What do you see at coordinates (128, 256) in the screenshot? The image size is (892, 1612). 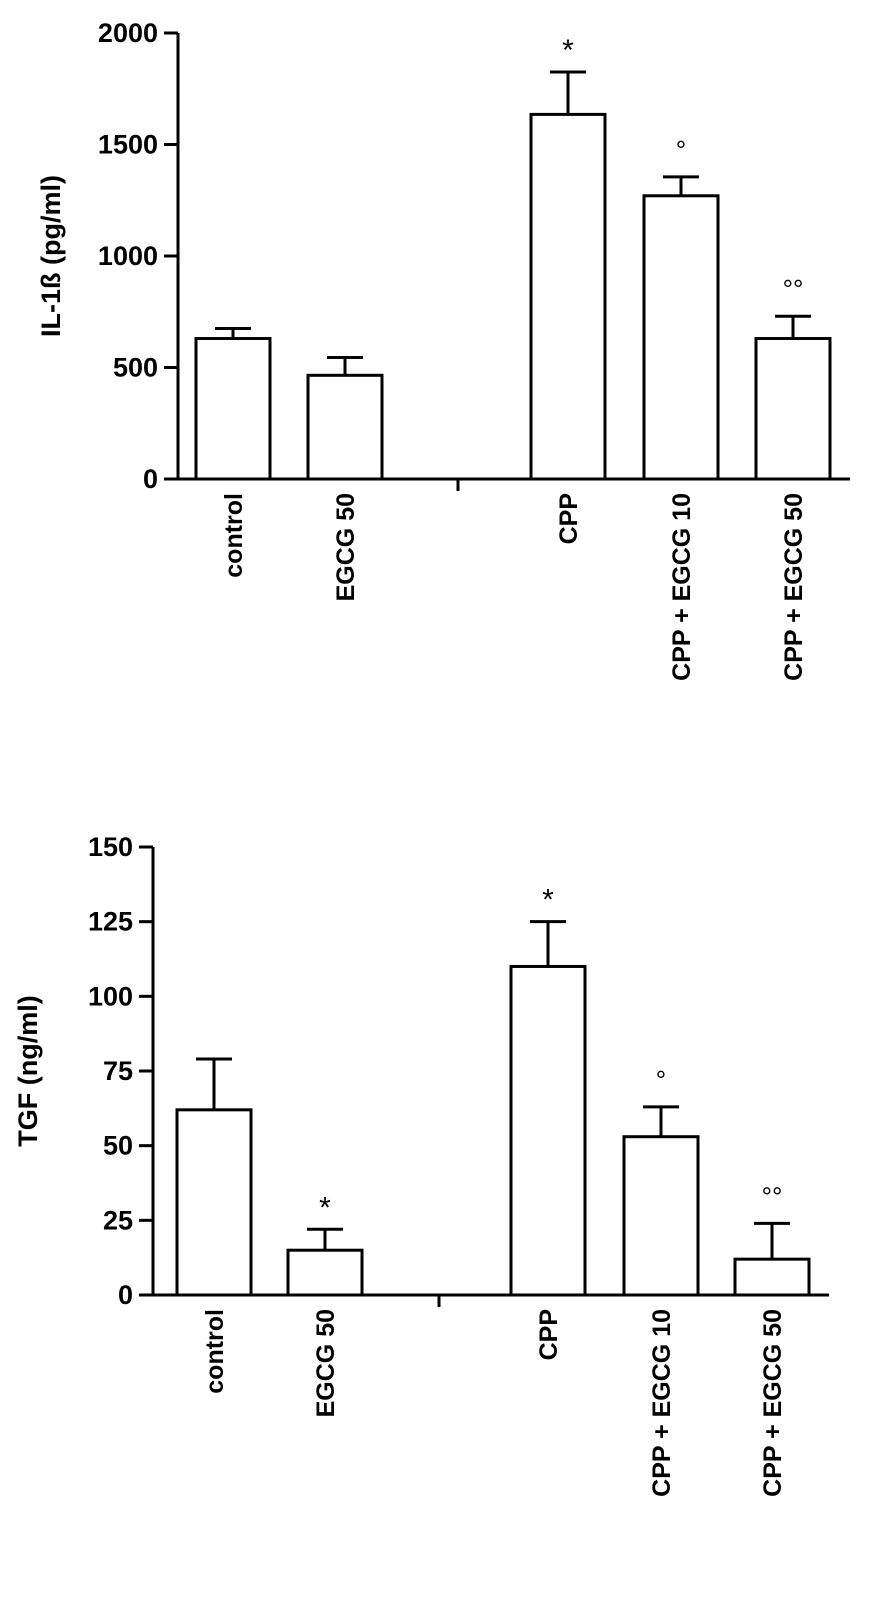 I see `y-tick-label: 1000` at bounding box center [128, 256].